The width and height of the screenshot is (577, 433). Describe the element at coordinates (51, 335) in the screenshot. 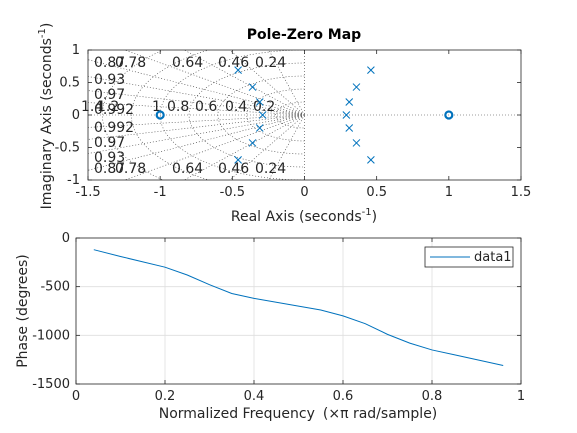

I see `y-tick-label: -1000` at that location.